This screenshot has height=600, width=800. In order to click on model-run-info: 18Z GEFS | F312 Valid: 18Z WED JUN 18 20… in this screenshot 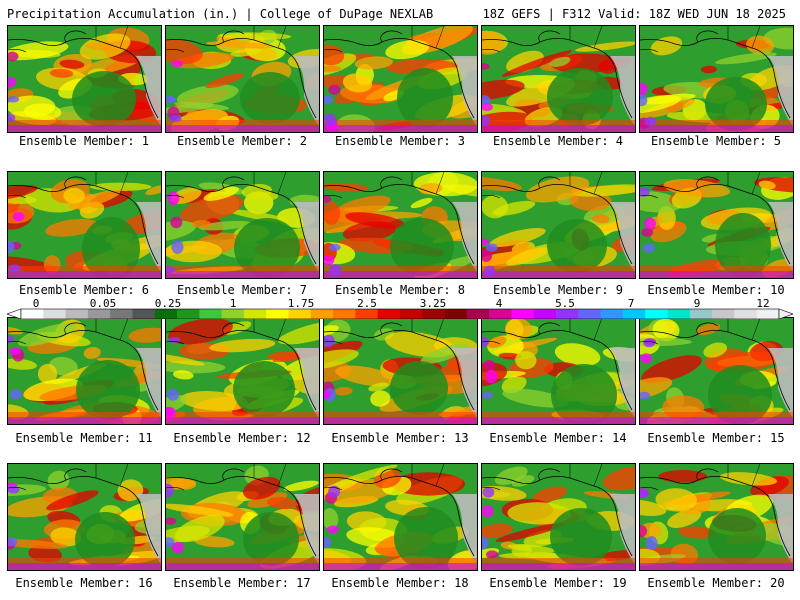, I will do `click(634, 14)`.